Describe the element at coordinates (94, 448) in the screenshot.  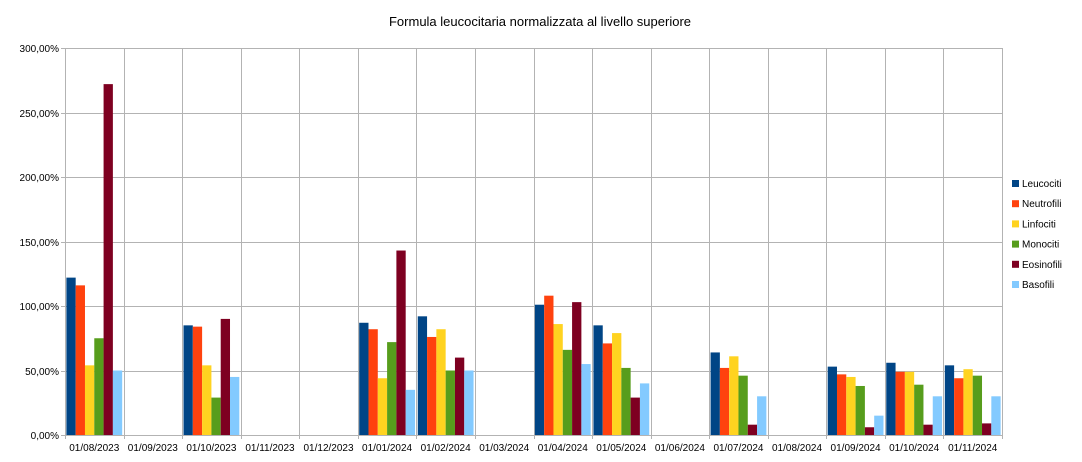
I see `x-tick-label: 01/08/2023` at that location.